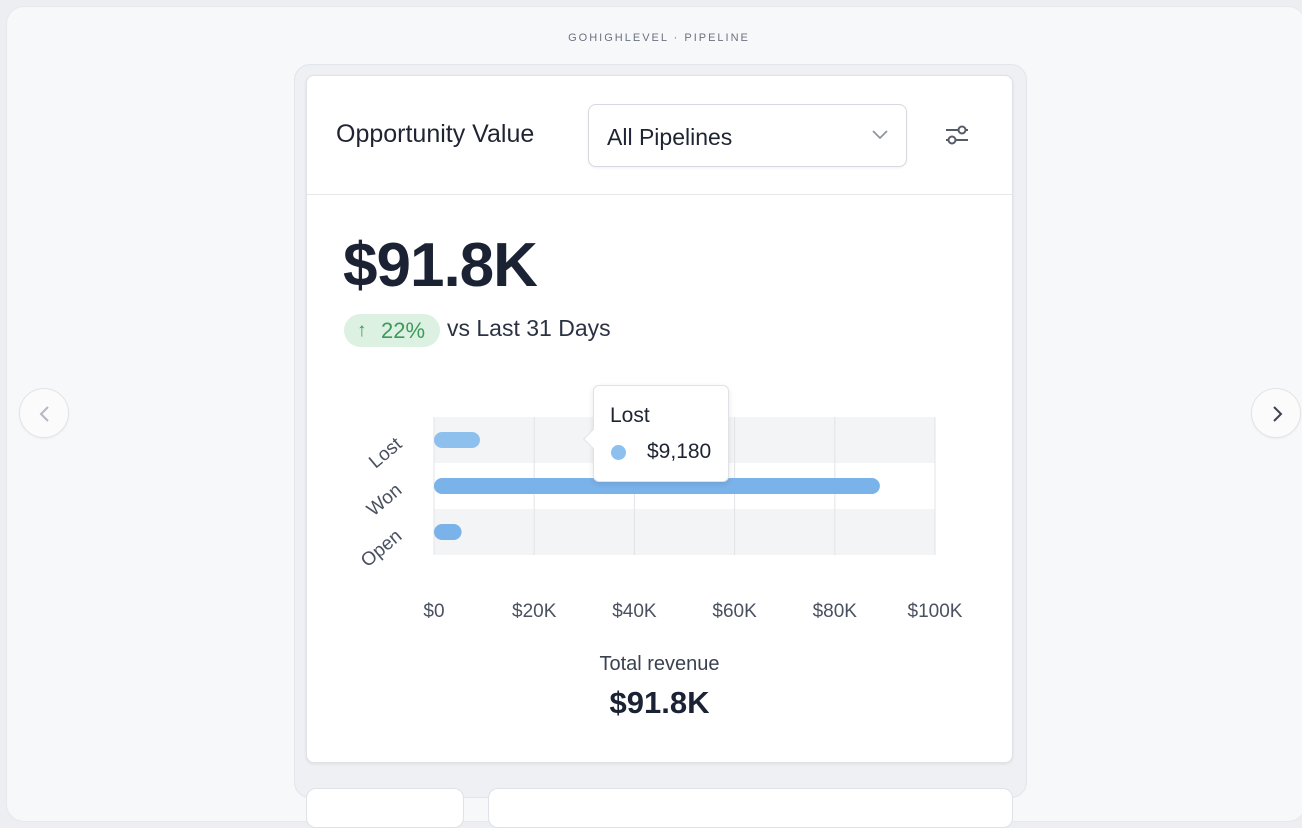  Describe the element at coordinates (362, 330) in the screenshot. I see `arrow-up-icon: ↑` at that location.